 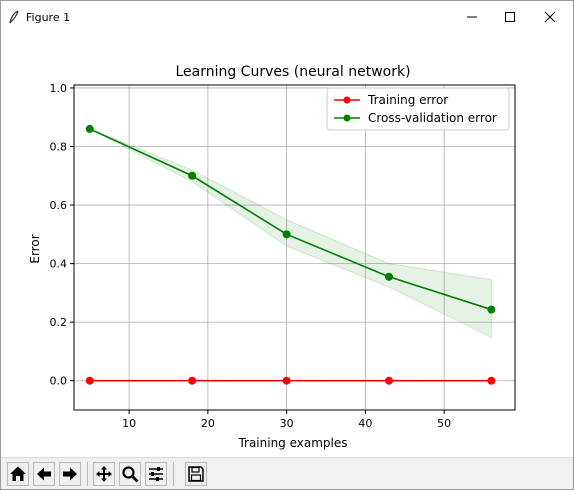 I want to click on move-icon, so click(x=104, y=474).